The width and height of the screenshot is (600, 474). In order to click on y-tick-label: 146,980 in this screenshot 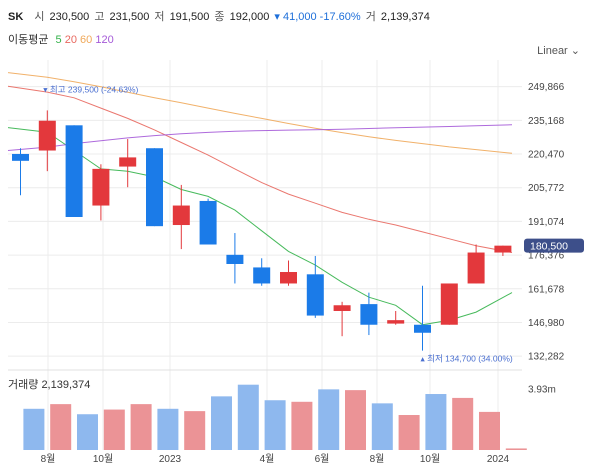, I will do `click(546, 323)`.